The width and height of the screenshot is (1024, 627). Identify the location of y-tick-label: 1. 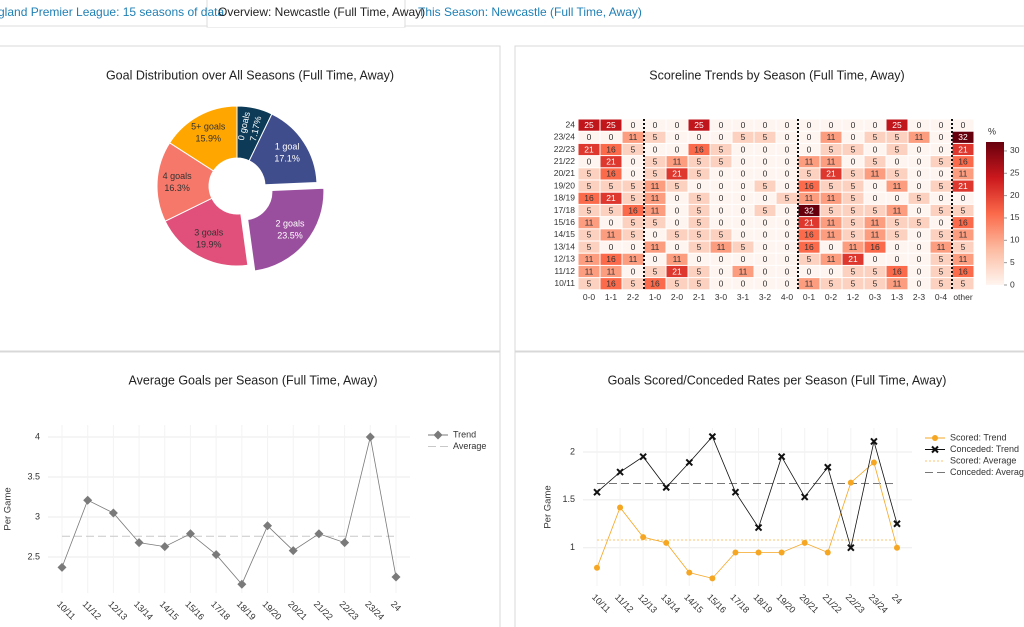
(572, 547).